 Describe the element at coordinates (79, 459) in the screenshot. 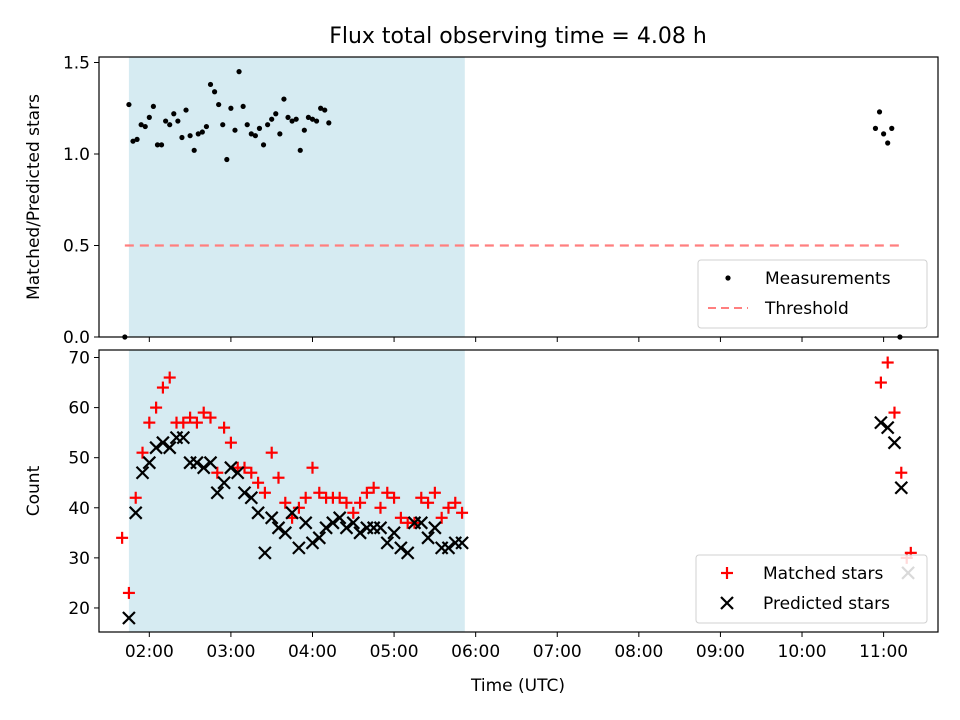

I see `y-tick-label: 50` at that location.